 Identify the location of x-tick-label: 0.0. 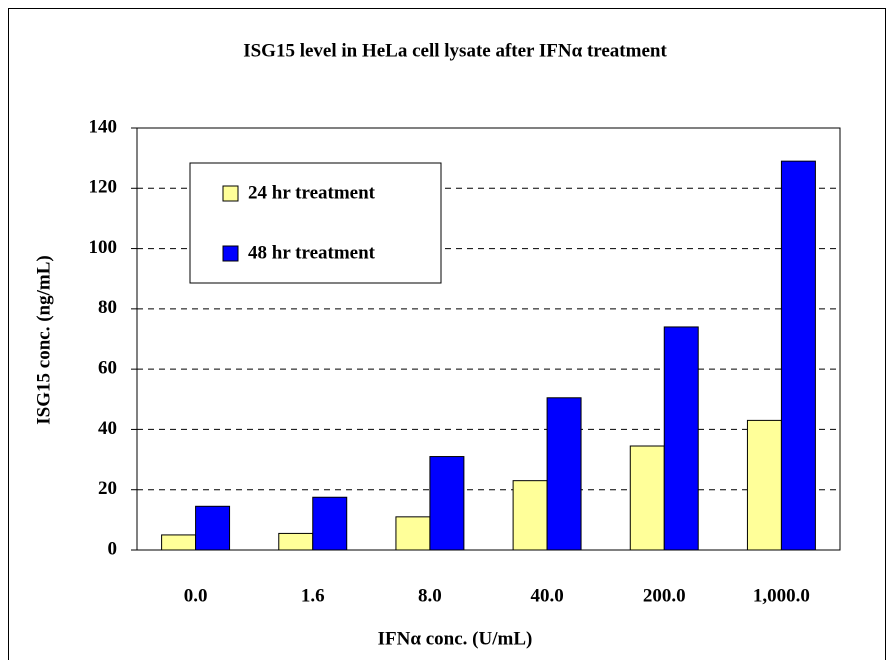
(196, 595).